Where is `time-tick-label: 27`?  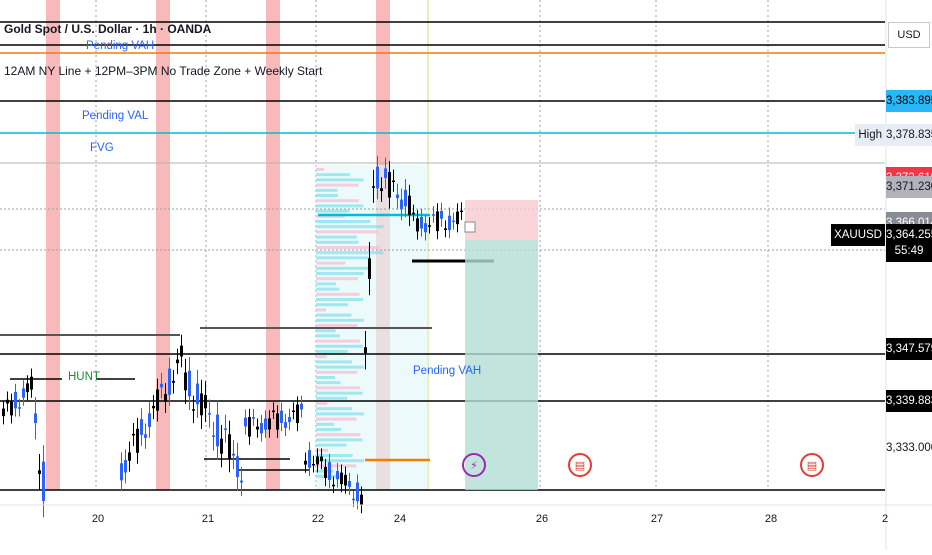 time-tick-label: 27 is located at coordinates (657, 519).